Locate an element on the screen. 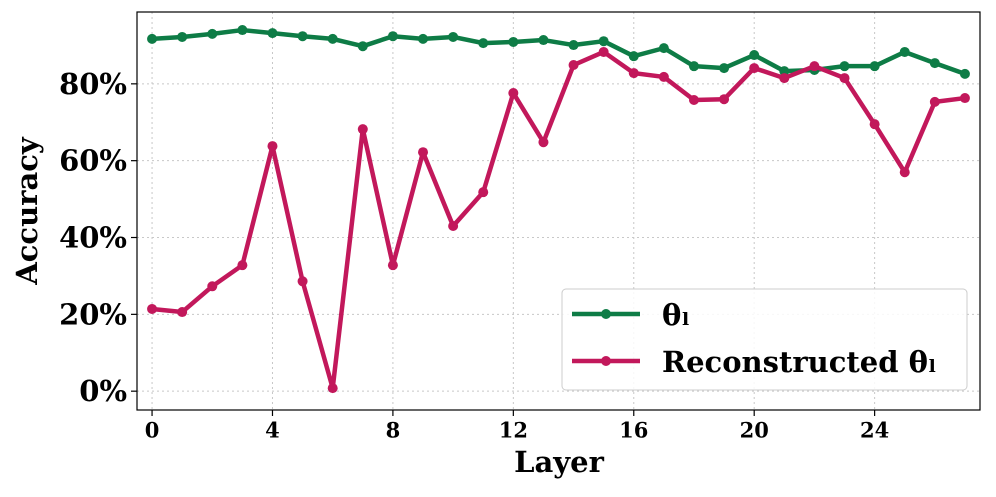 Image resolution: width=996 pixels, height=497 pixels. x-tick-label: 16 is located at coordinates (633, 430).